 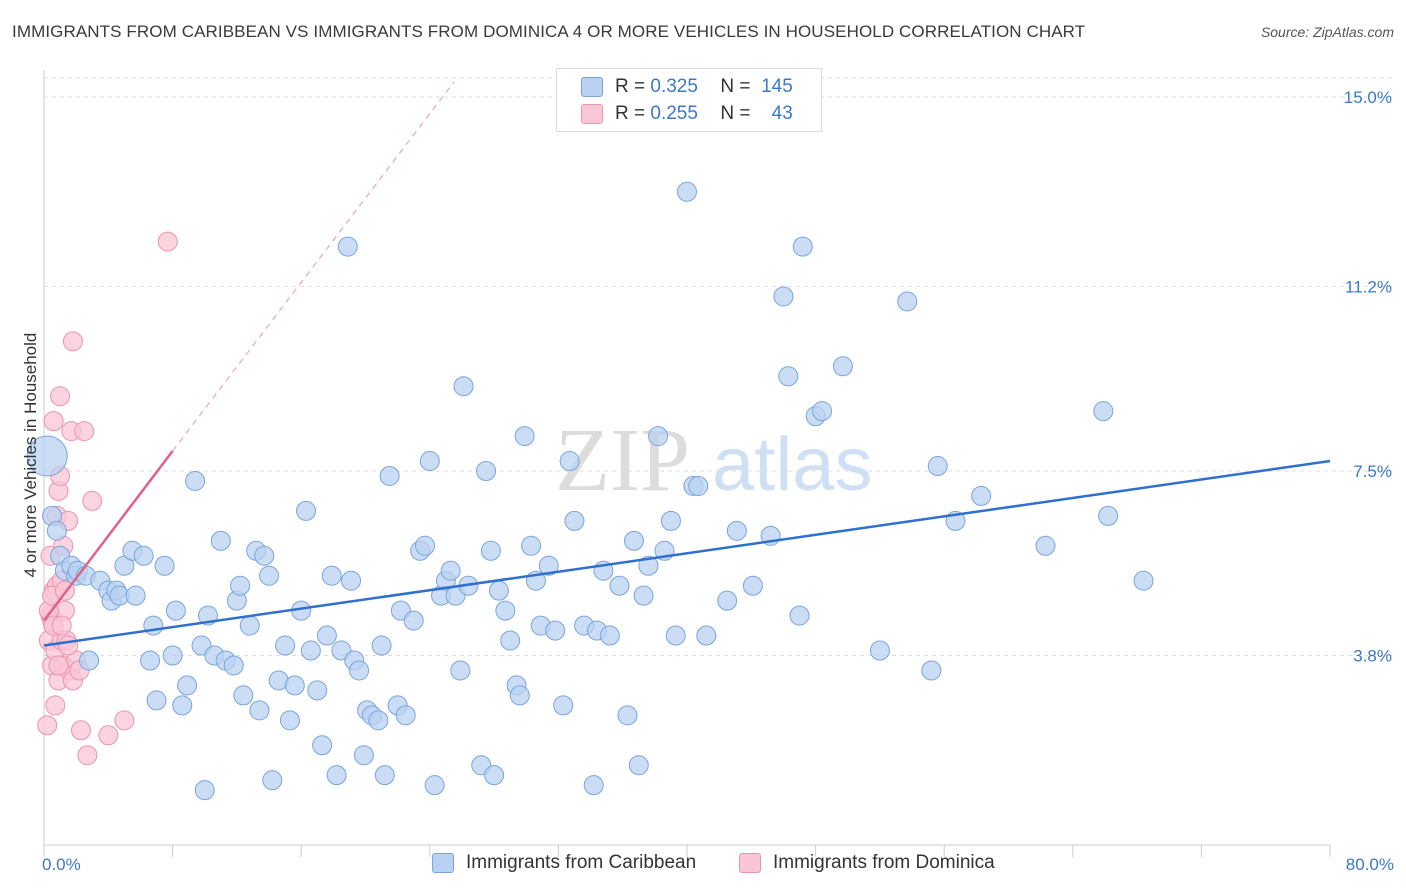 I want to click on legend-swatch-blue, so click(x=592, y=87).